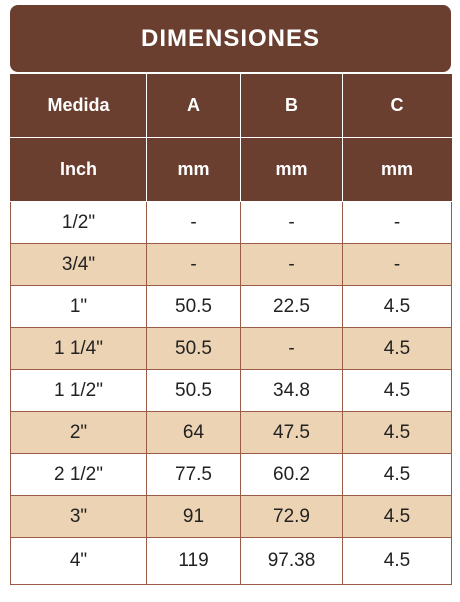  What do you see at coordinates (193, 432) in the screenshot?
I see `data-cell: 64` at bounding box center [193, 432].